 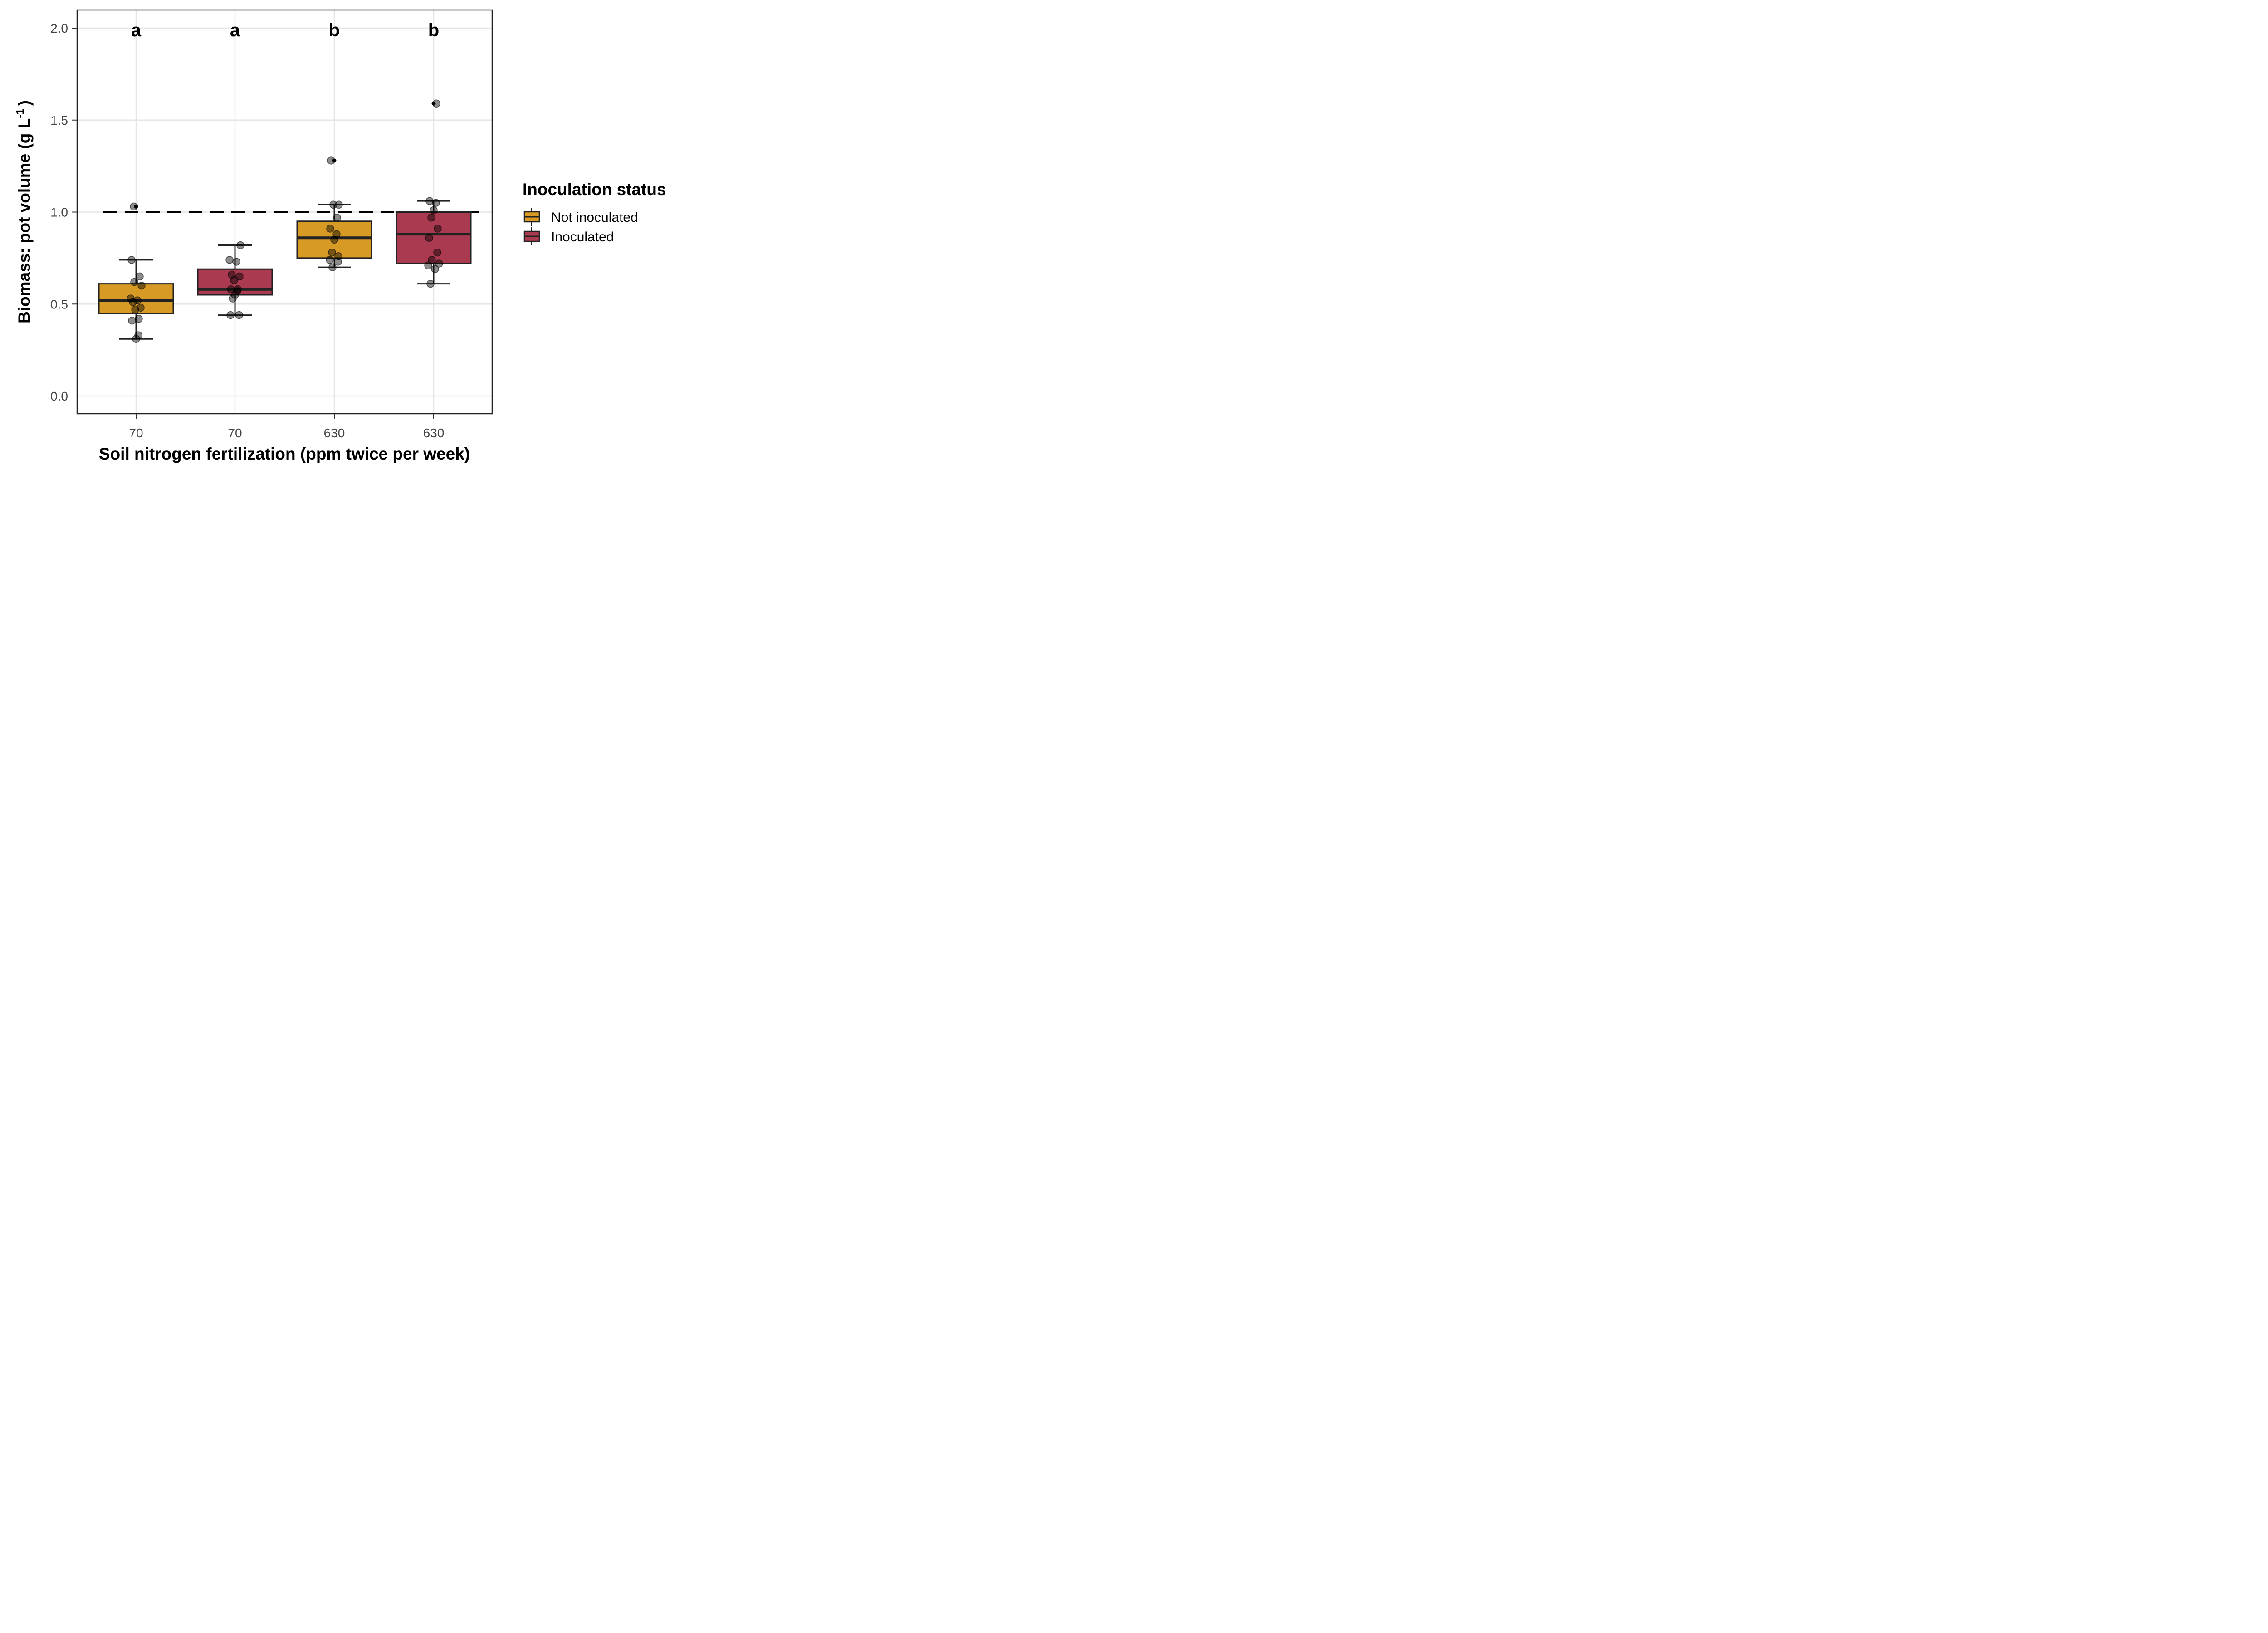 What do you see at coordinates (59, 212) in the screenshot?
I see `y-tick-label: 1.0` at bounding box center [59, 212].